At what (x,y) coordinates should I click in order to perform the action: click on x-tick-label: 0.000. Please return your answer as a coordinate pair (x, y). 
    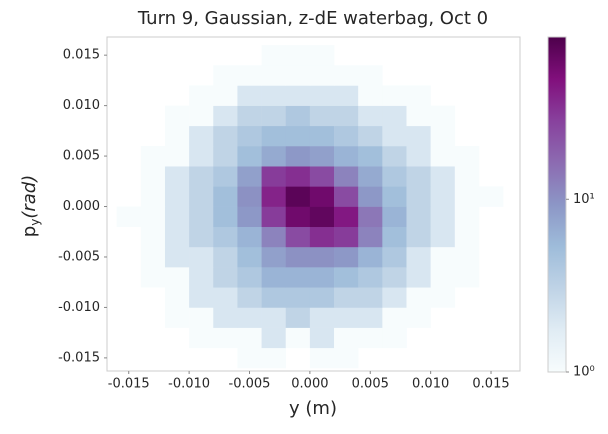
    Looking at the image, I should click on (309, 384).